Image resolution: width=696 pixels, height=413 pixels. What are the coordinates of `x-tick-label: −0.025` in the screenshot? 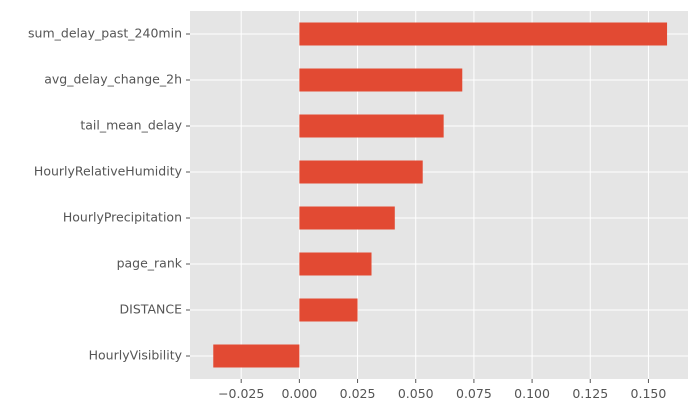 It's located at (241, 393).